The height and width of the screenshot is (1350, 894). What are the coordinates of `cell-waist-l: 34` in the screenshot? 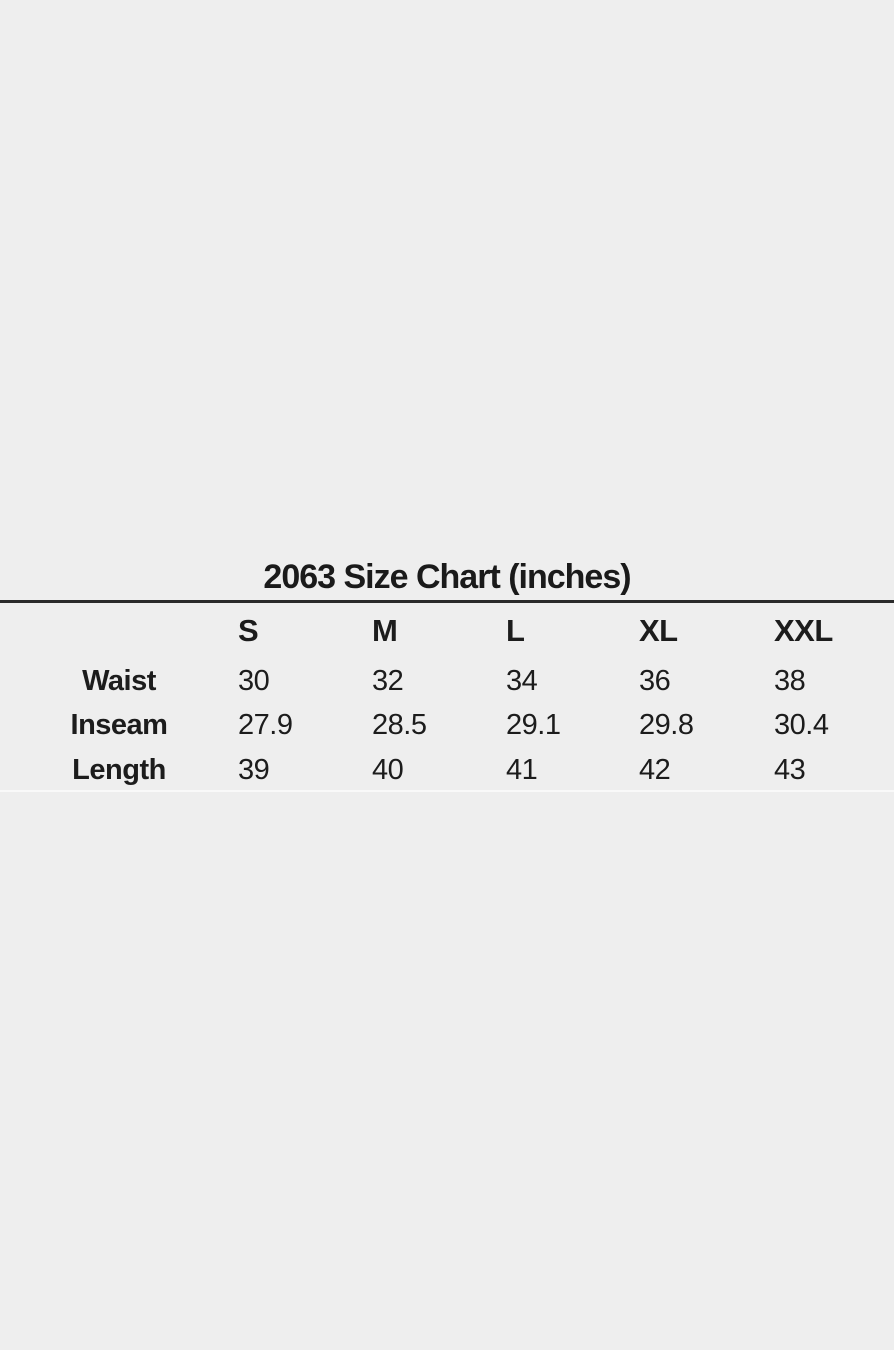 It's located at (522, 680).